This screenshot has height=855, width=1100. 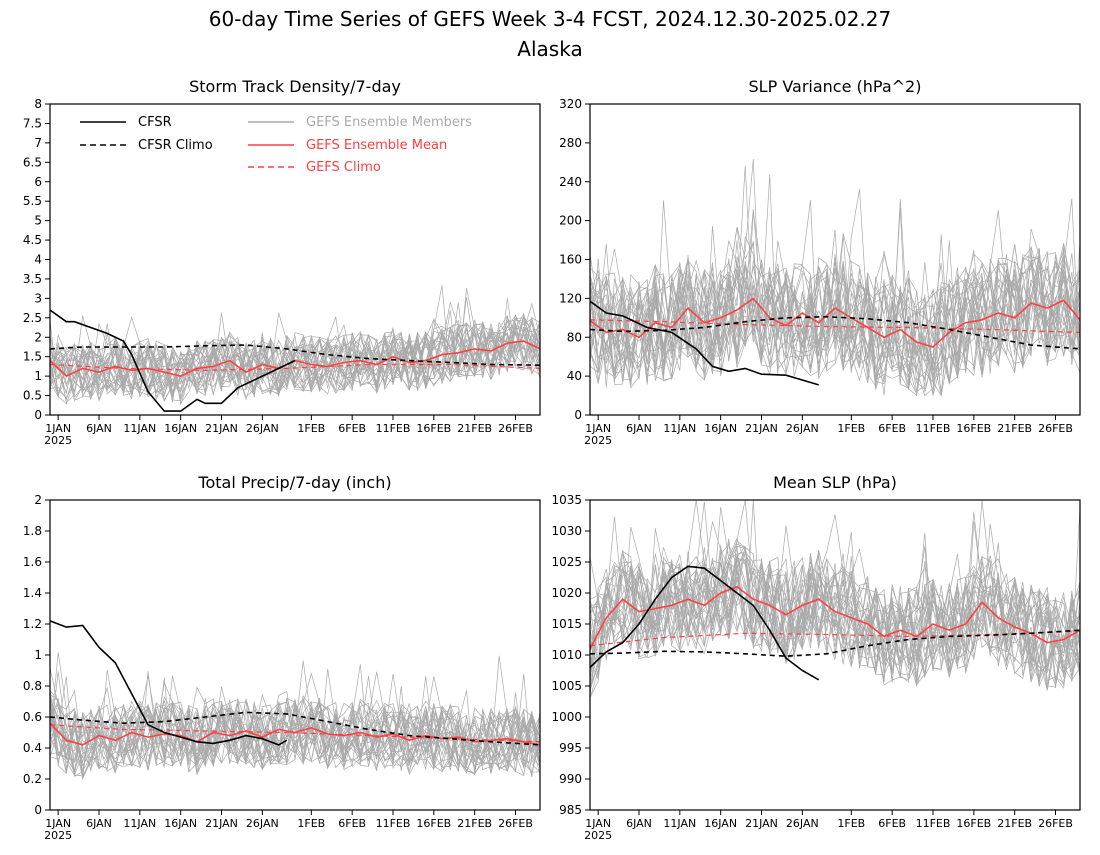 What do you see at coordinates (32, 396) in the screenshot?
I see `y-tick-label: 0.5` at bounding box center [32, 396].